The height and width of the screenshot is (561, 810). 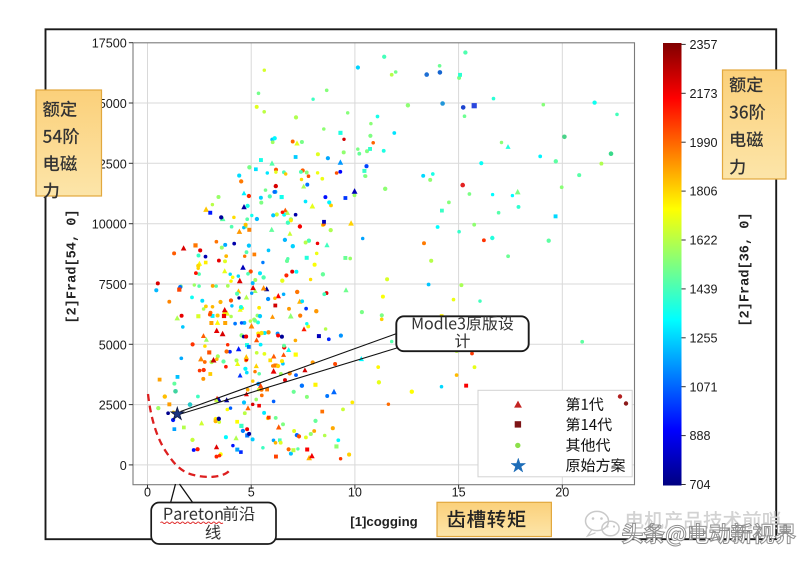 I want to click on svg-text: 1439, so click(x=704, y=290).